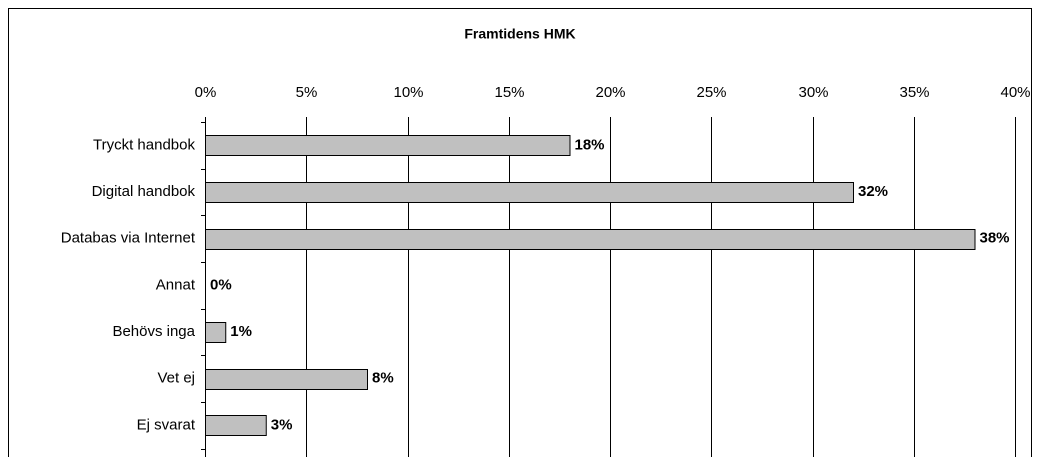 Image resolution: width=1040 pixels, height=457 pixels. I want to click on value-label: 32%, so click(873, 191).